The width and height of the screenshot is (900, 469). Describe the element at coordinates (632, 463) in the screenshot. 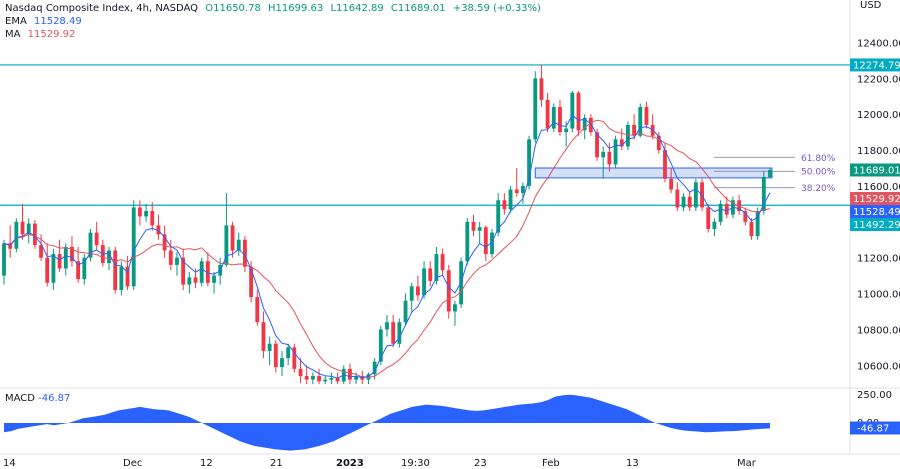

I see `x-tick-label: 13` at that location.